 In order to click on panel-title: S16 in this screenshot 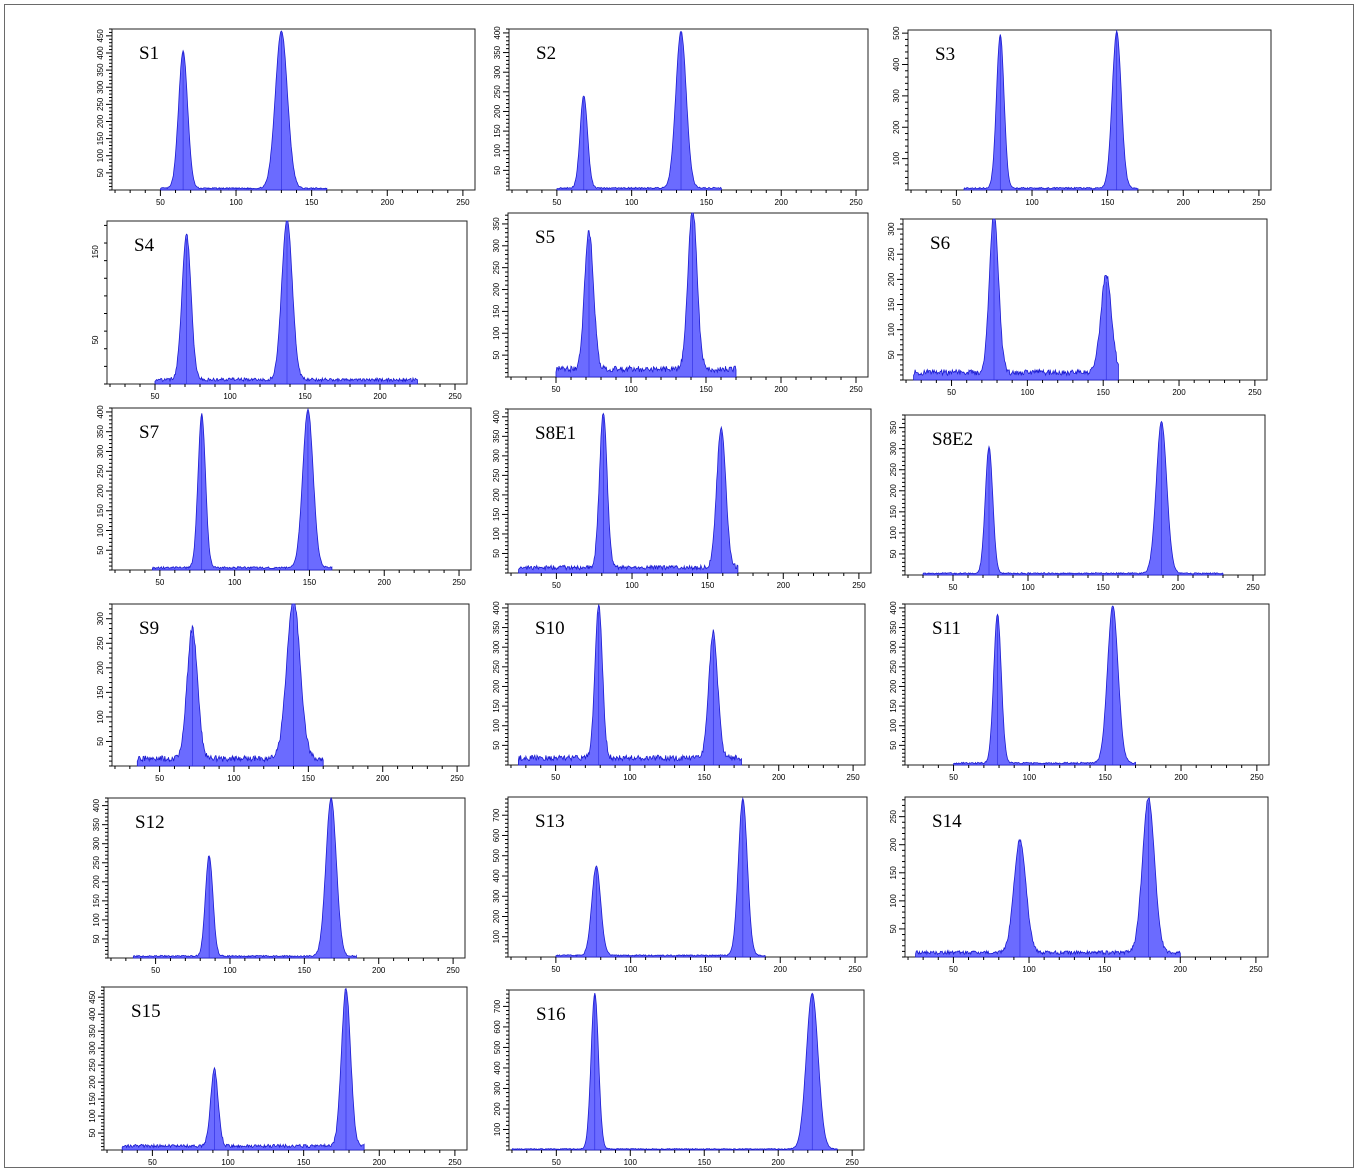, I will do `click(551, 1014)`.